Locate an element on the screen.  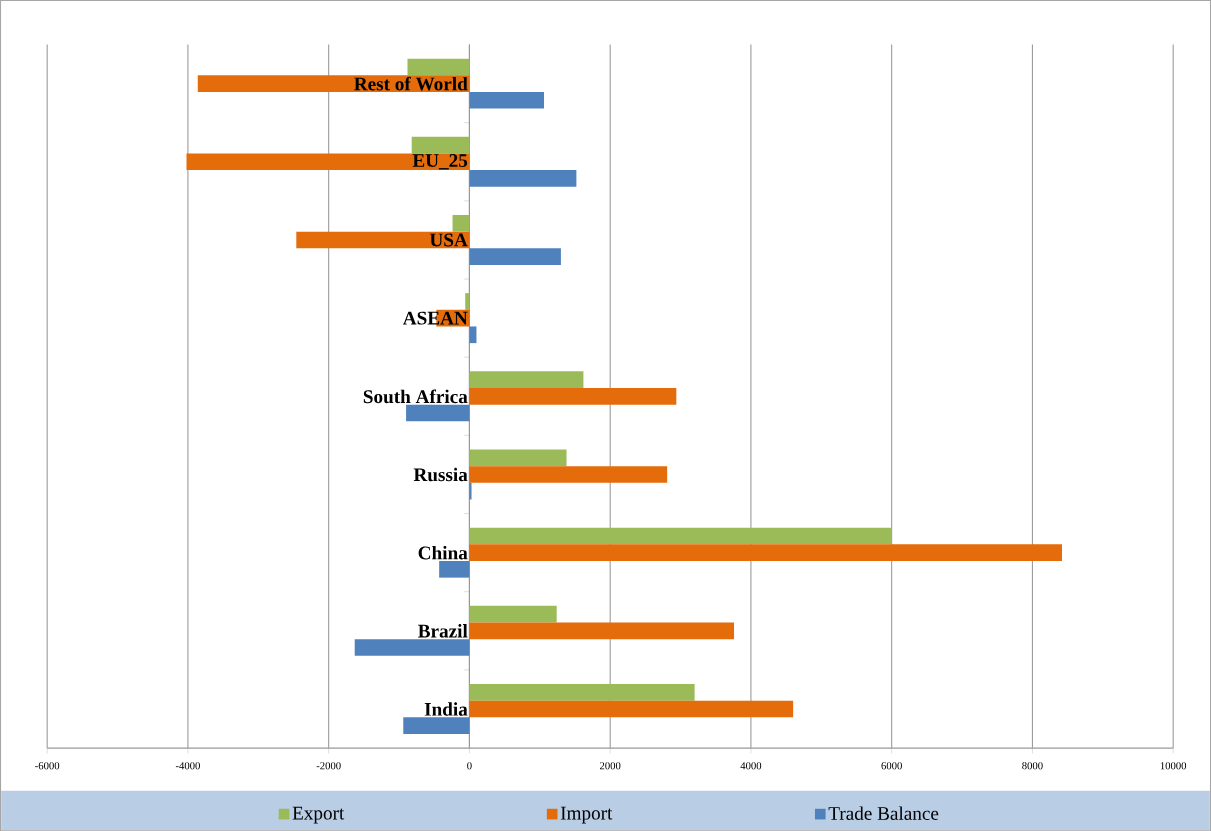
y-tick-label: China is located at coordinates (443, 552).